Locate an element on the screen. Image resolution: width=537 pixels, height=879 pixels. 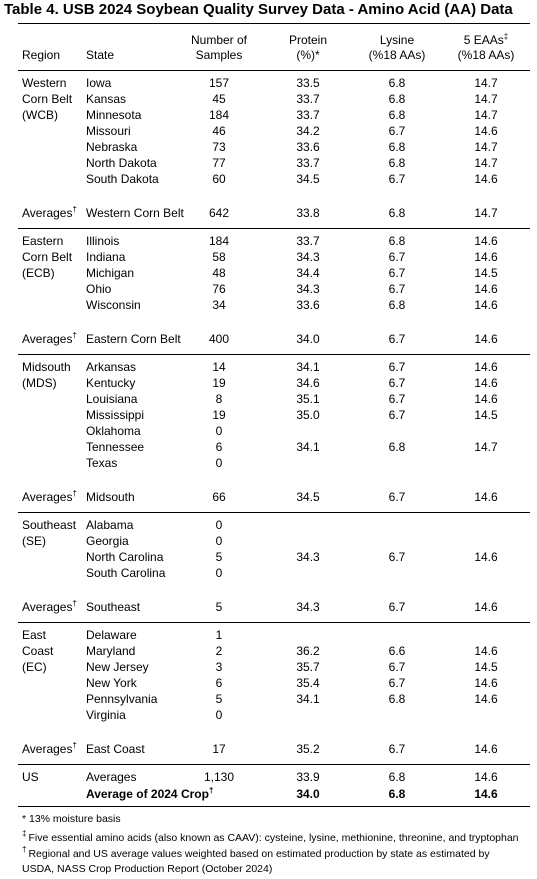
region-name: Corn Belt is located at coordinates (47, 257).